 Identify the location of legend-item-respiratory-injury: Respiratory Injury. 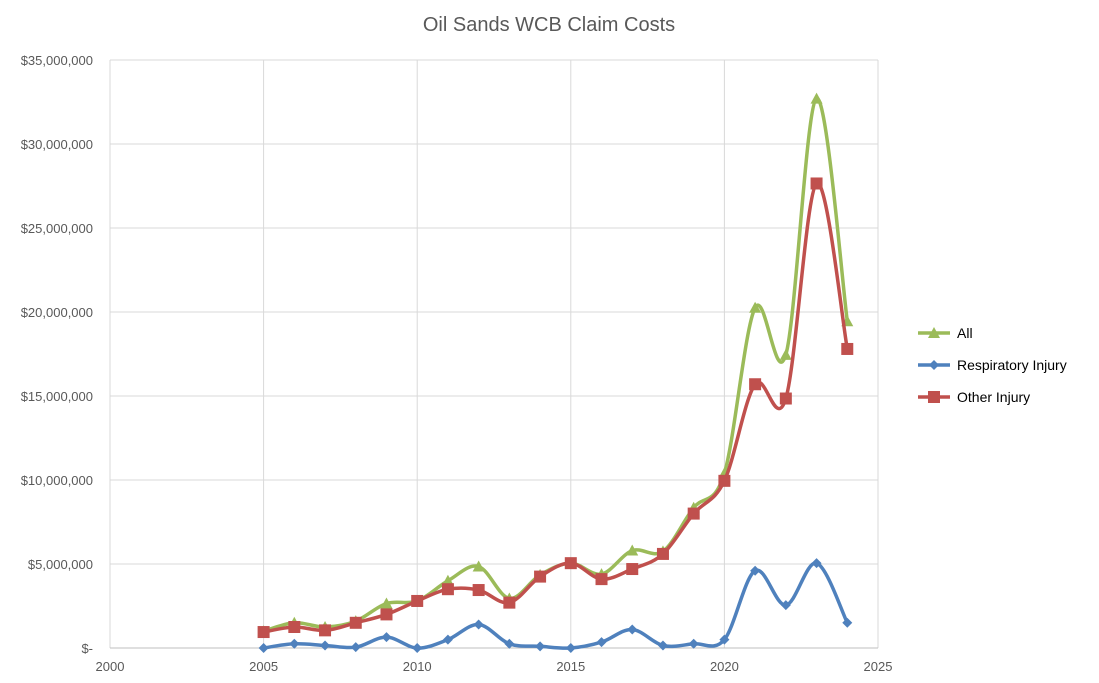
(992, 365).